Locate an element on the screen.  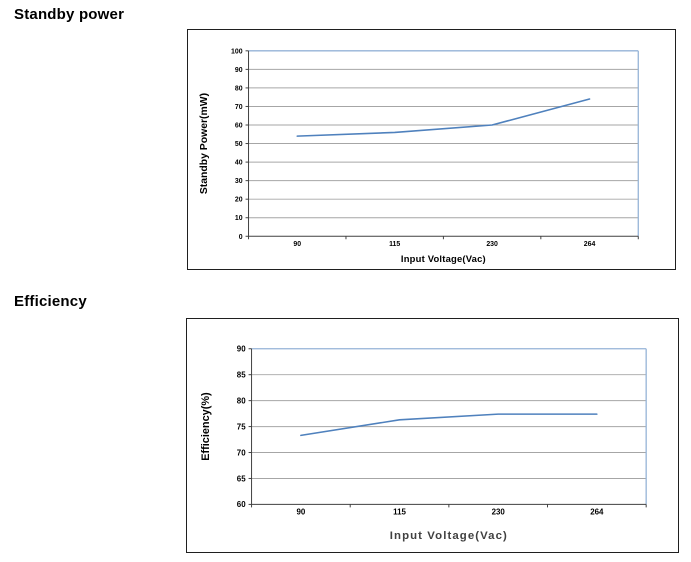
y-tick-label: 10 is located at coordinates (239, 218).